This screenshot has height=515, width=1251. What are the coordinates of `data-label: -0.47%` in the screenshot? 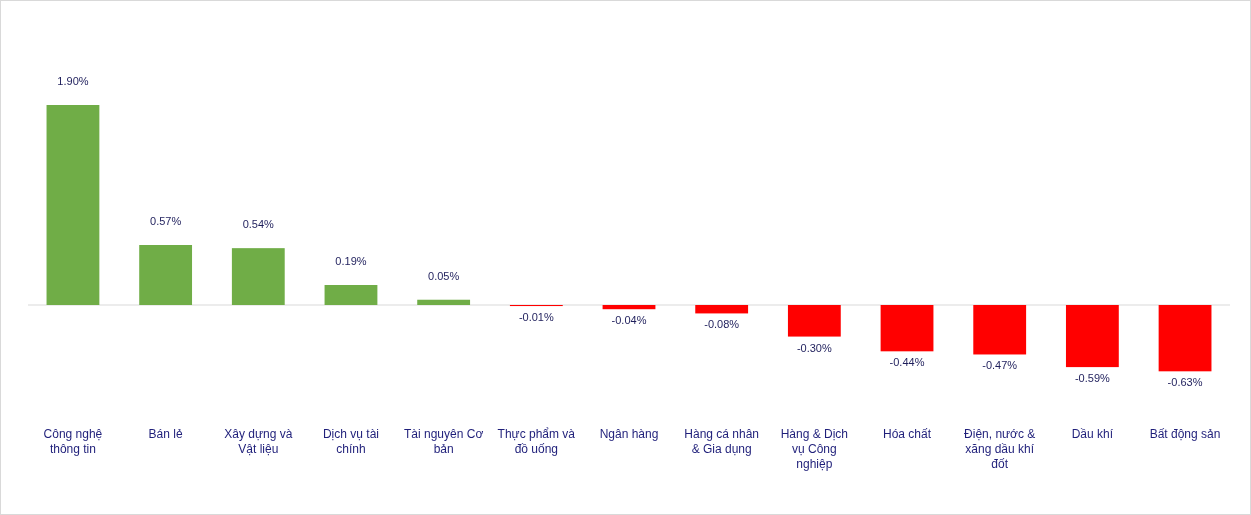 It's located at (1000, 365).